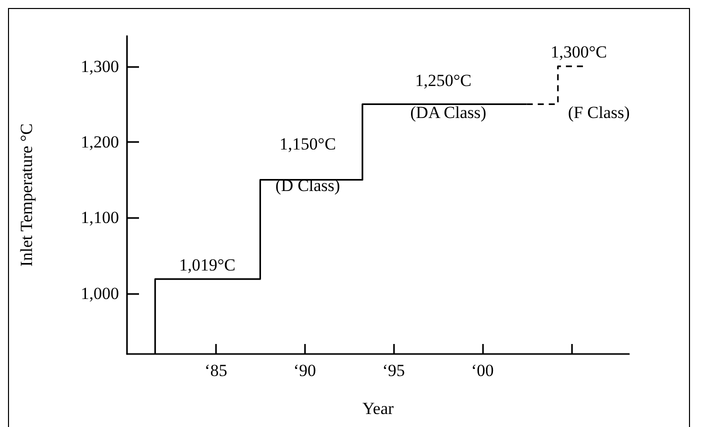 The image size is (702, 427). I want to click on annotation: 1,150°C, so click(308, 144).